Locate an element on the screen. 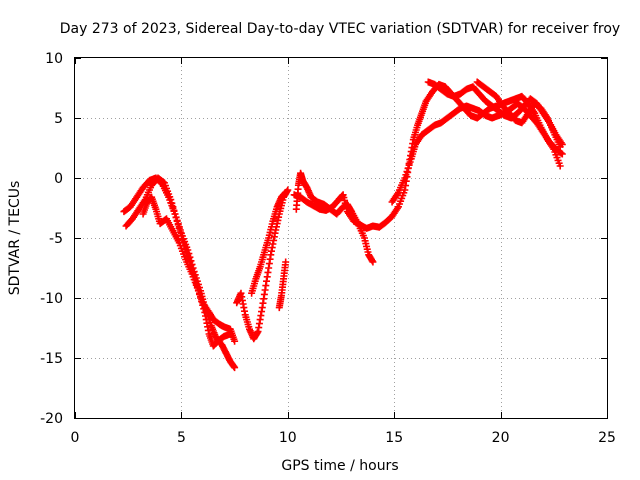 The width and height of the screenshot is (640, 480). x-tick-label: 5 is located at coordinates (181, 438).